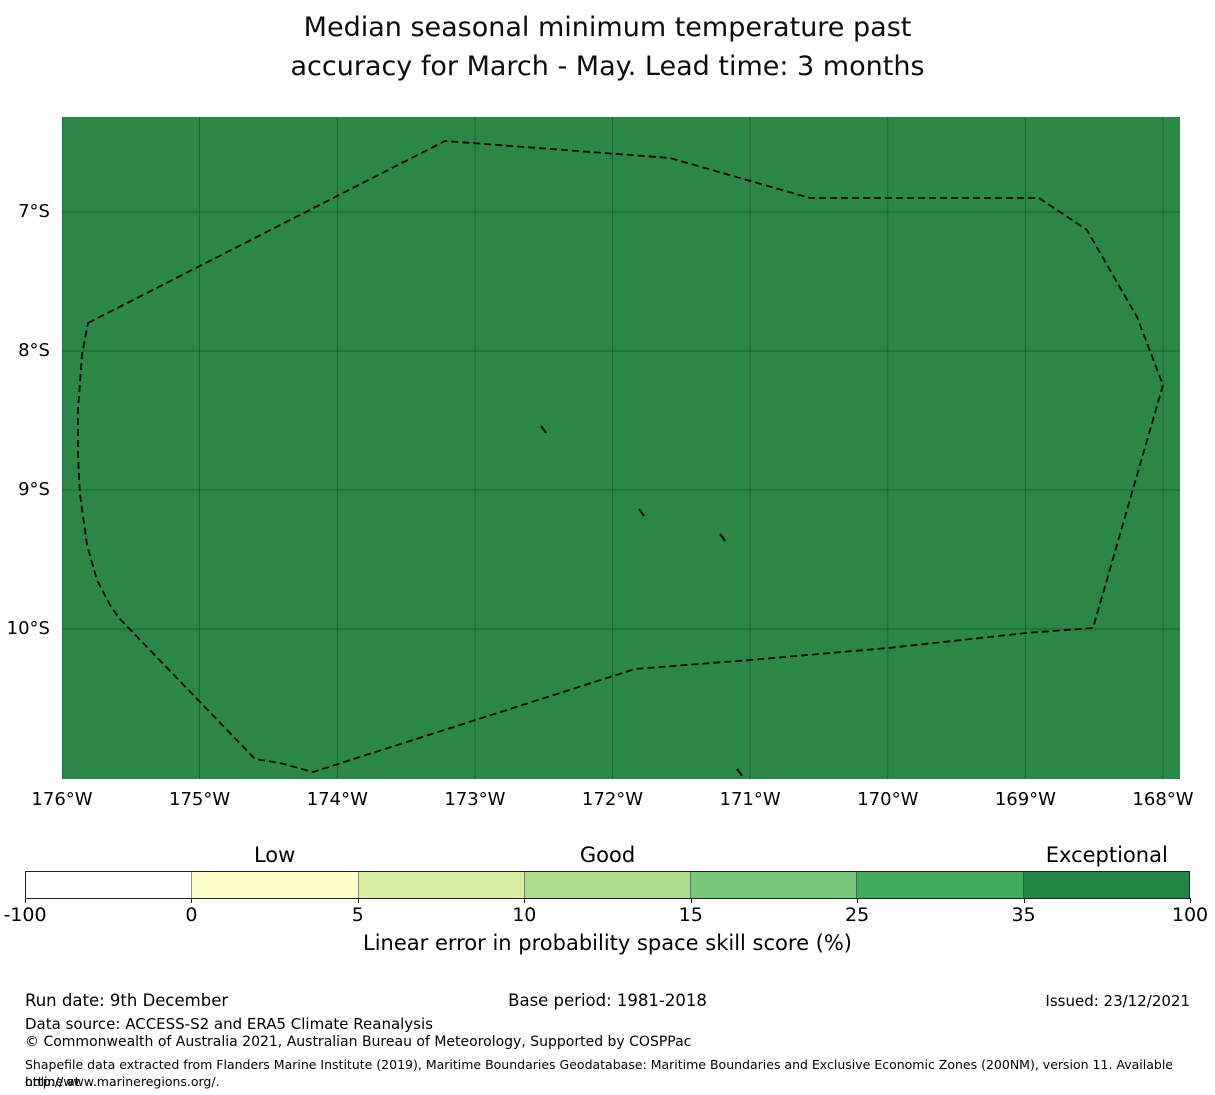 This screenshot has width=1215, height=1095. Describe the element at coordinates (612, 799) in the screenshot. I see `lon-tick-label: 172°W` at that location.